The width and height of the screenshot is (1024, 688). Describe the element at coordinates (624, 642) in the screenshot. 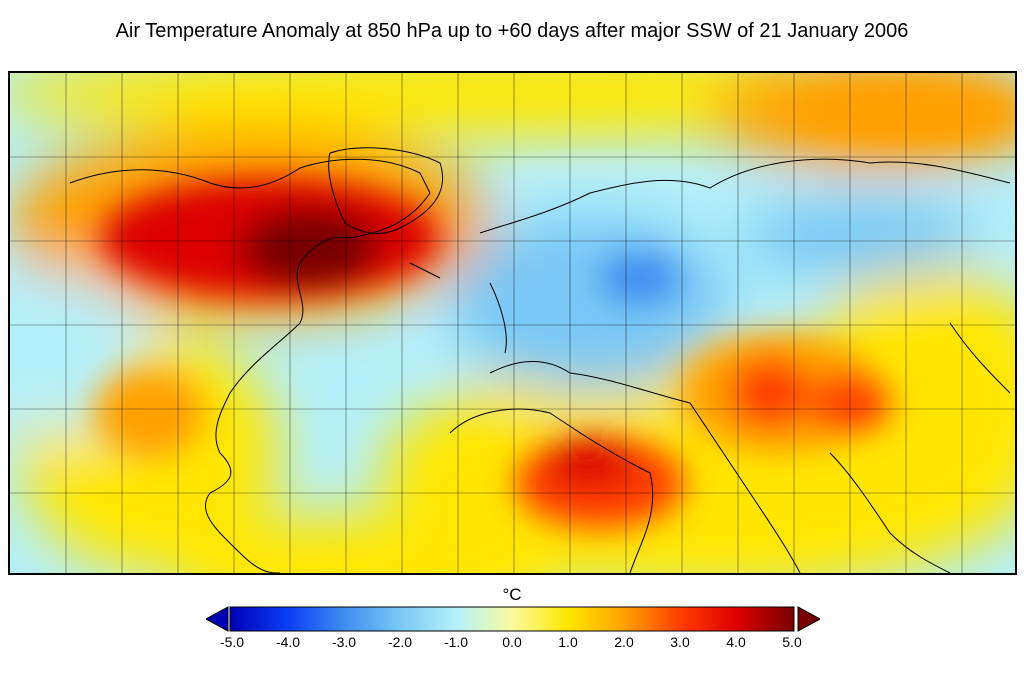

I see `colorbar-tick-label: 2.0` at that location.